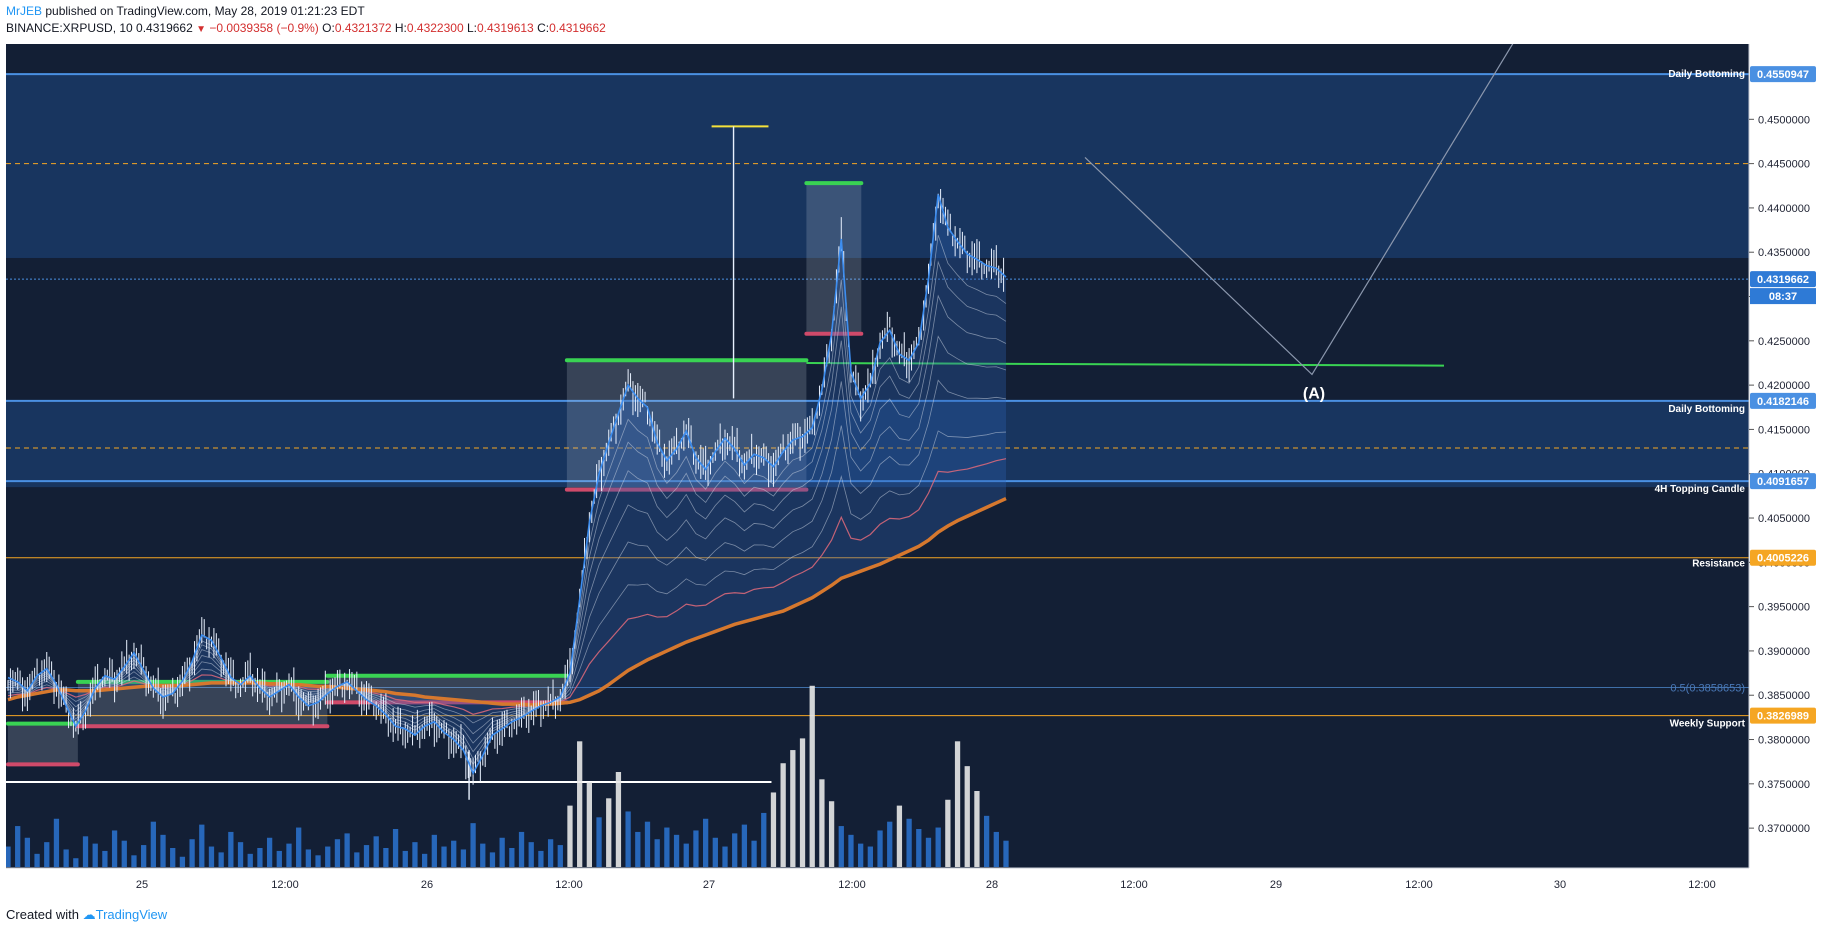  I want to click on price-tag: 0.4005226, so click(1783, 559).